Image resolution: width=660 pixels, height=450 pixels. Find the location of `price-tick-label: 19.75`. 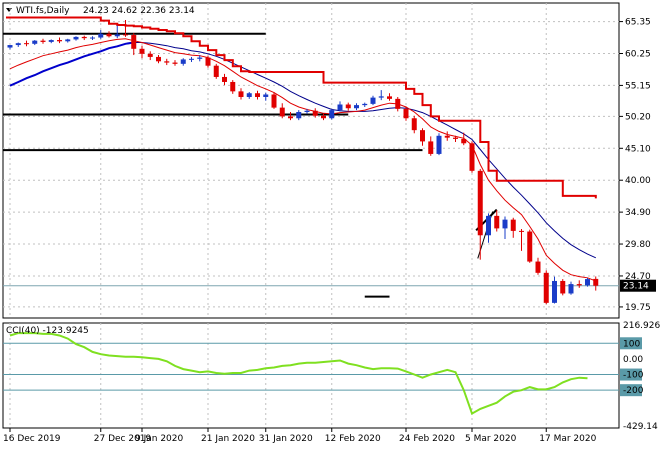

price-tick-label: 19.75 is located at coordinates (638, 308).